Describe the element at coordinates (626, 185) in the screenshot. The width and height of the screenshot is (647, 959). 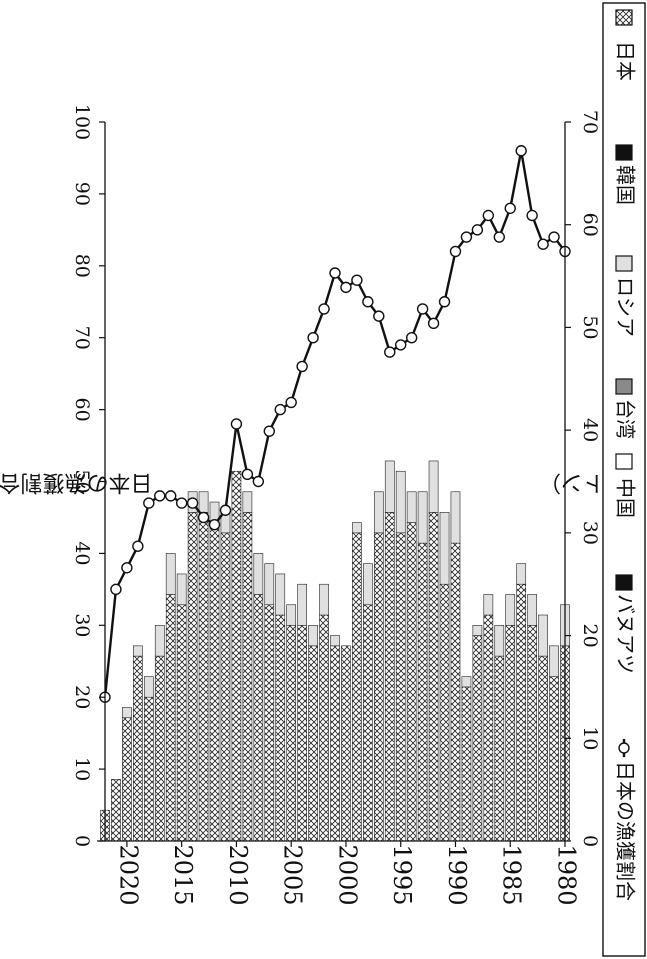
I see `legend-label: 韓国` at that location.